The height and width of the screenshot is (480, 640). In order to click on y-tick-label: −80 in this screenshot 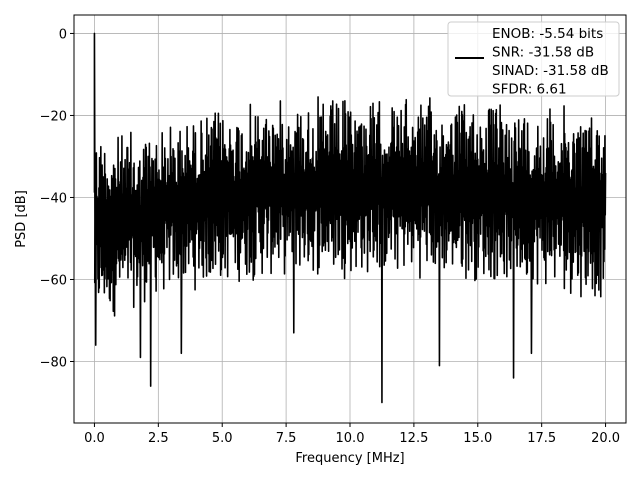, I will do `click(53, 362)`.